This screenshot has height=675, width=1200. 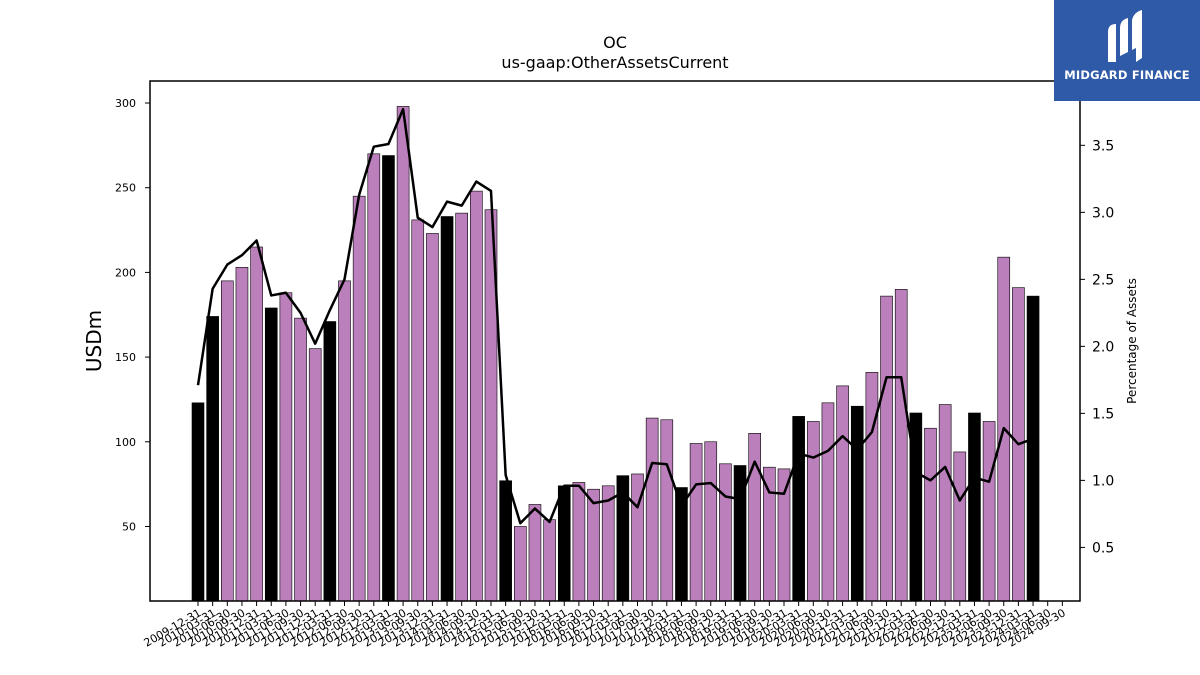 I want to click on brand-logo: MIDGARD FINANCE, so click(x=1127, y=50).